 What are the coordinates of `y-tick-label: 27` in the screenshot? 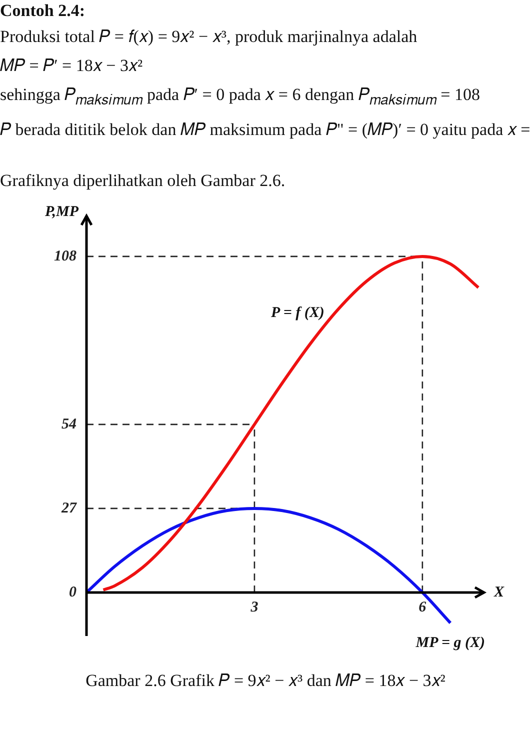 It's located at (68, 508).